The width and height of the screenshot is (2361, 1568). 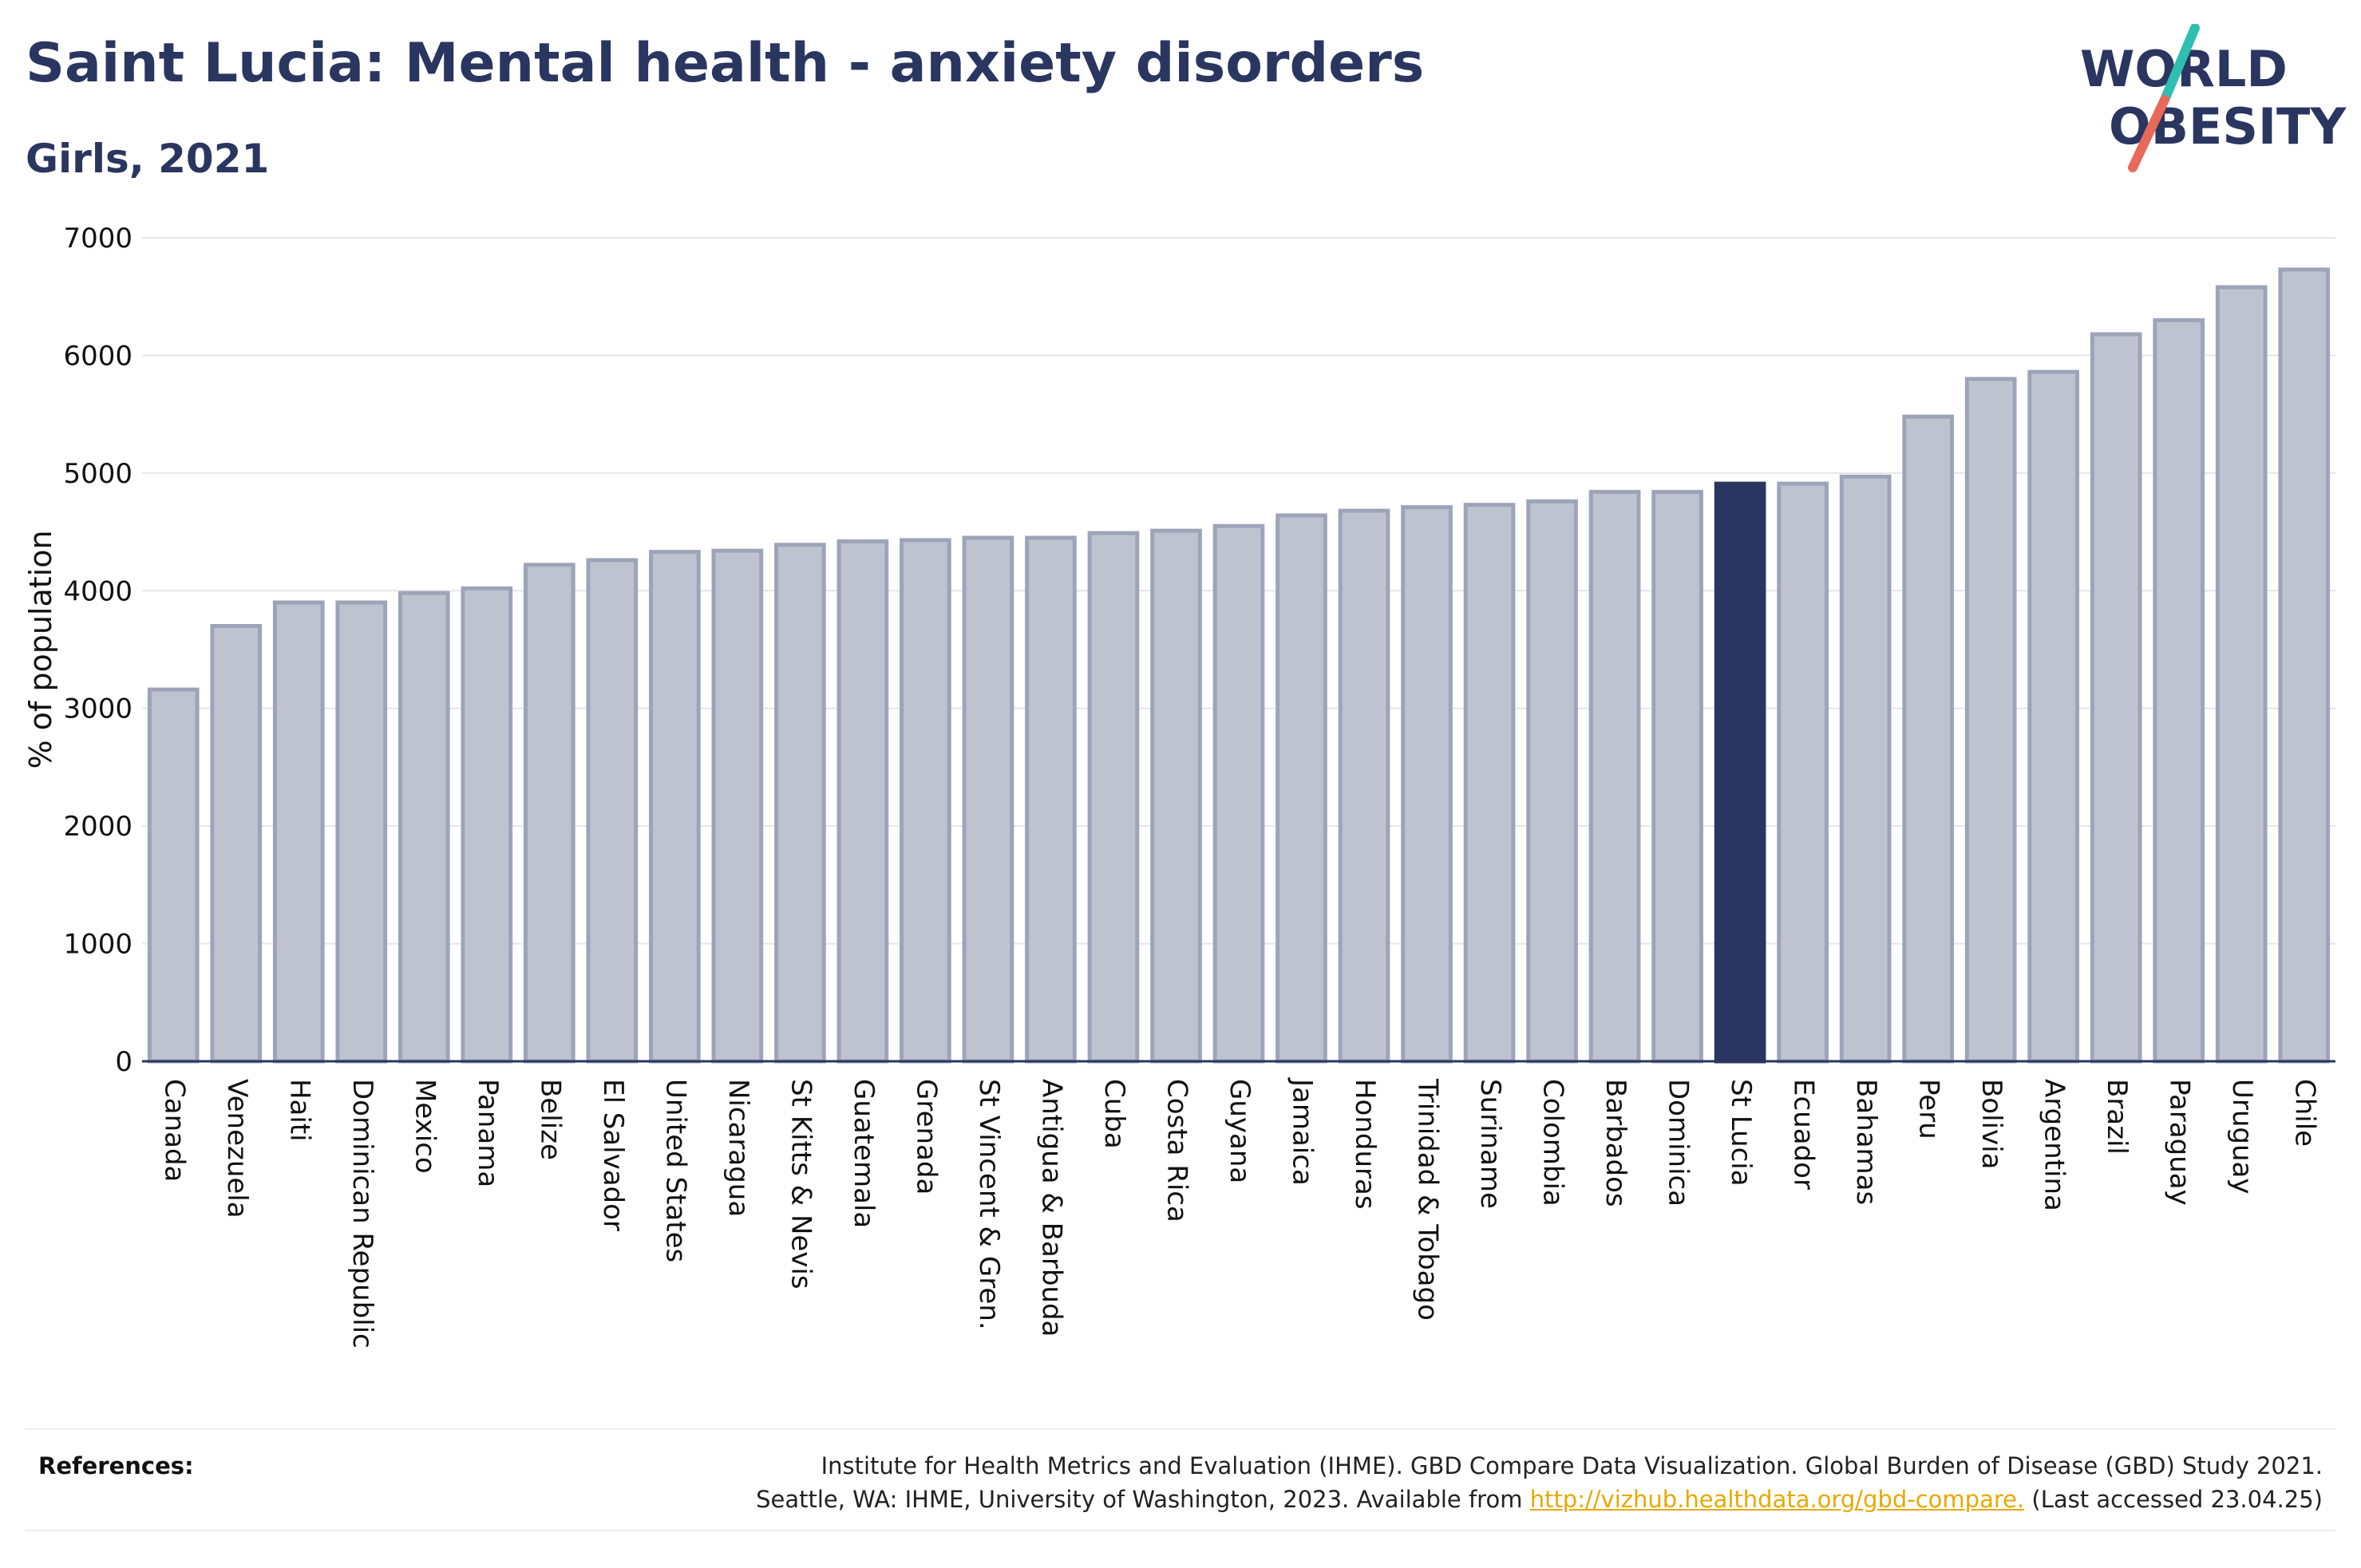 I want to click on y-tick-label: 0, so click(x=123, y=1062).